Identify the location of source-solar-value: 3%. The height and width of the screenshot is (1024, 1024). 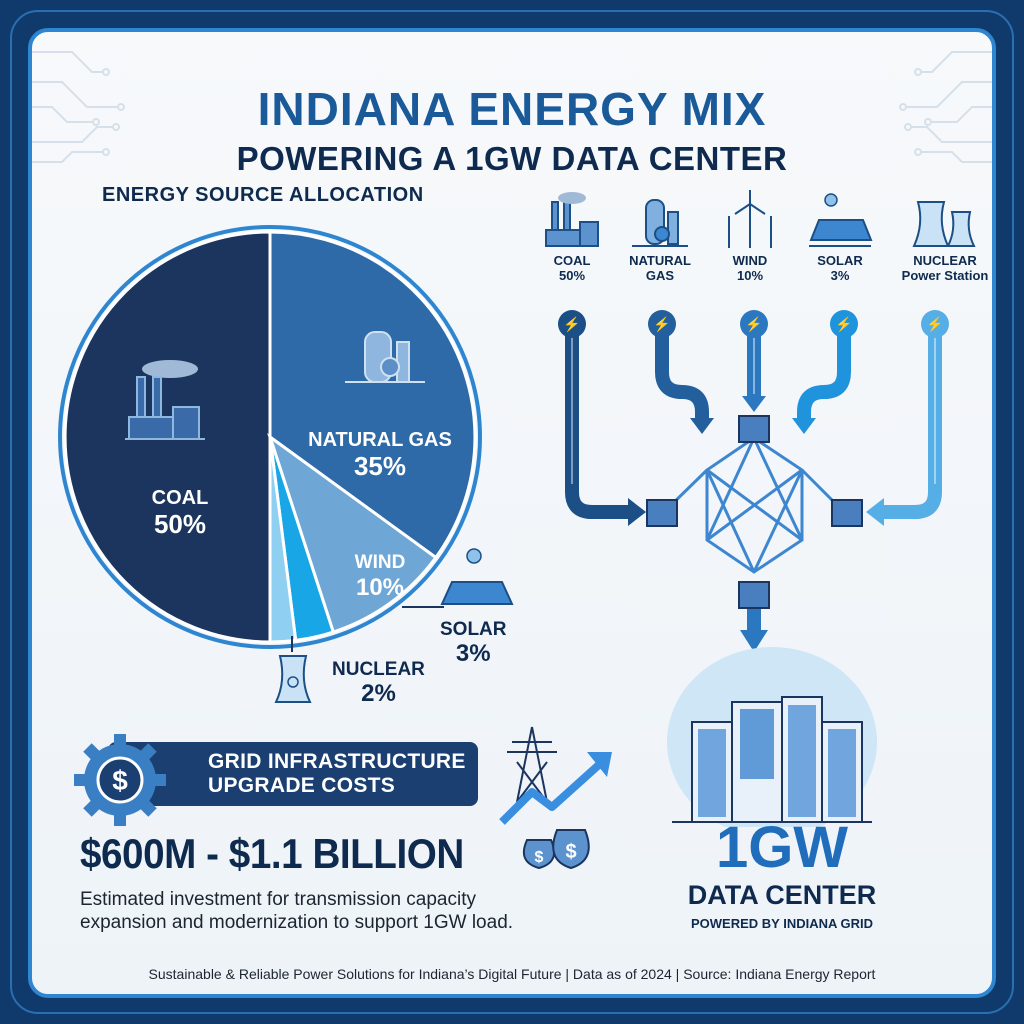
(840, 275).